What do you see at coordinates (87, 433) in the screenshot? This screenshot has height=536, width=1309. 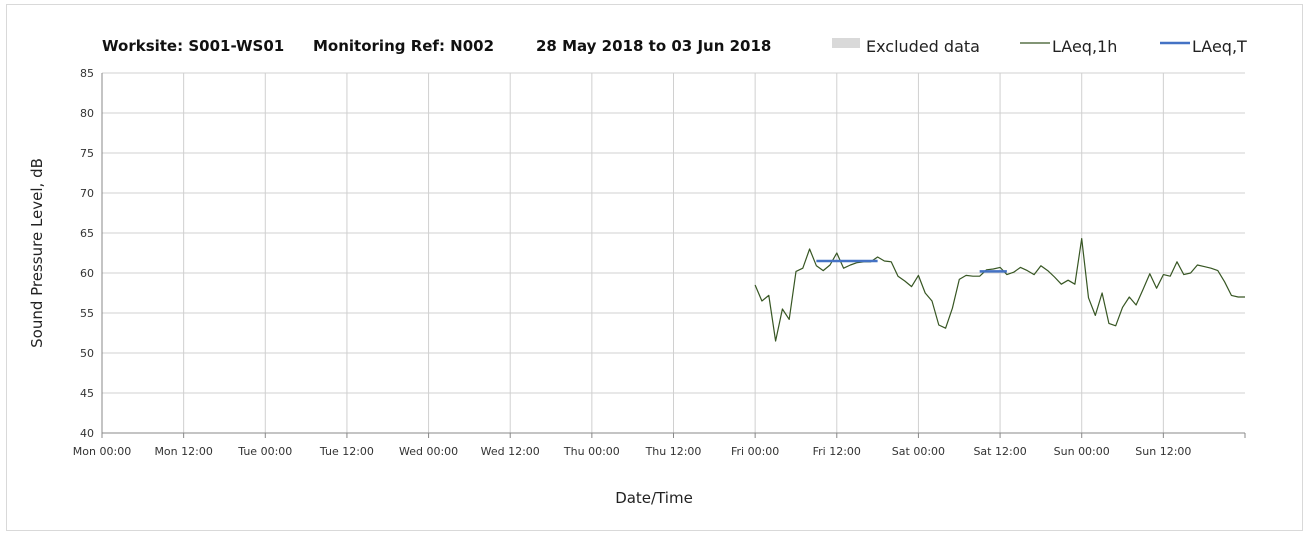 I see `y-tick-label: 40` at bounding box center [87, 433].